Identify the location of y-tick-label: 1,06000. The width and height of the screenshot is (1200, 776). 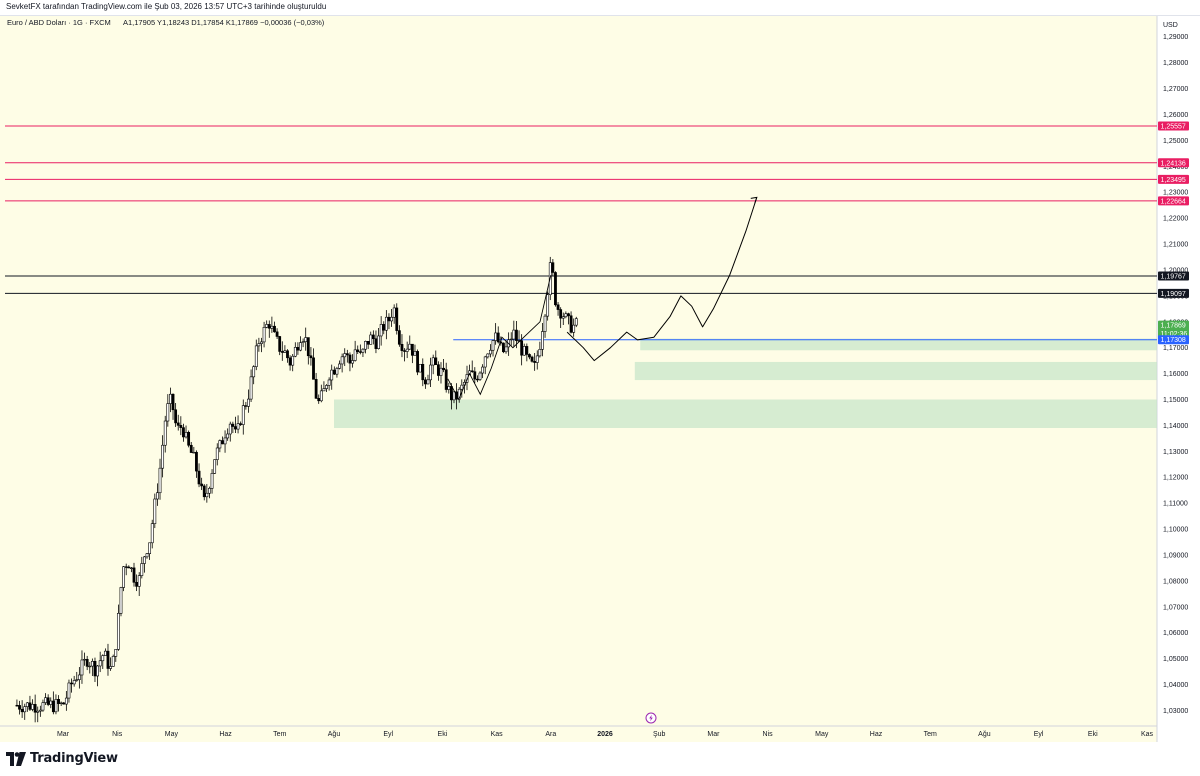
(1175, 633).